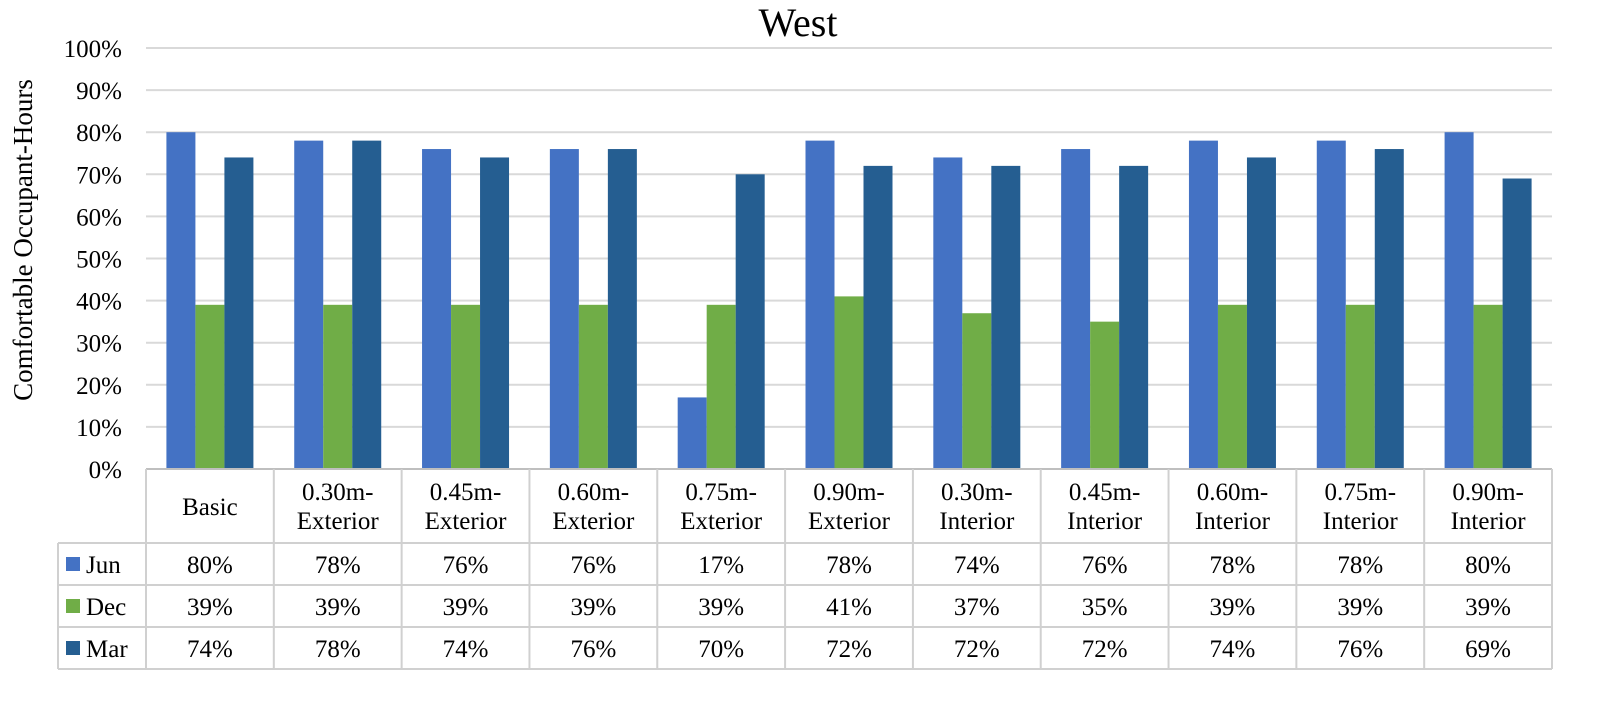 Image resolution: width=1600 pixels, height=702 pixels. What do you see at coordinates (73, 648) in the screenshot?
I see `legend-key-mar` at bounding box center [73, 648].